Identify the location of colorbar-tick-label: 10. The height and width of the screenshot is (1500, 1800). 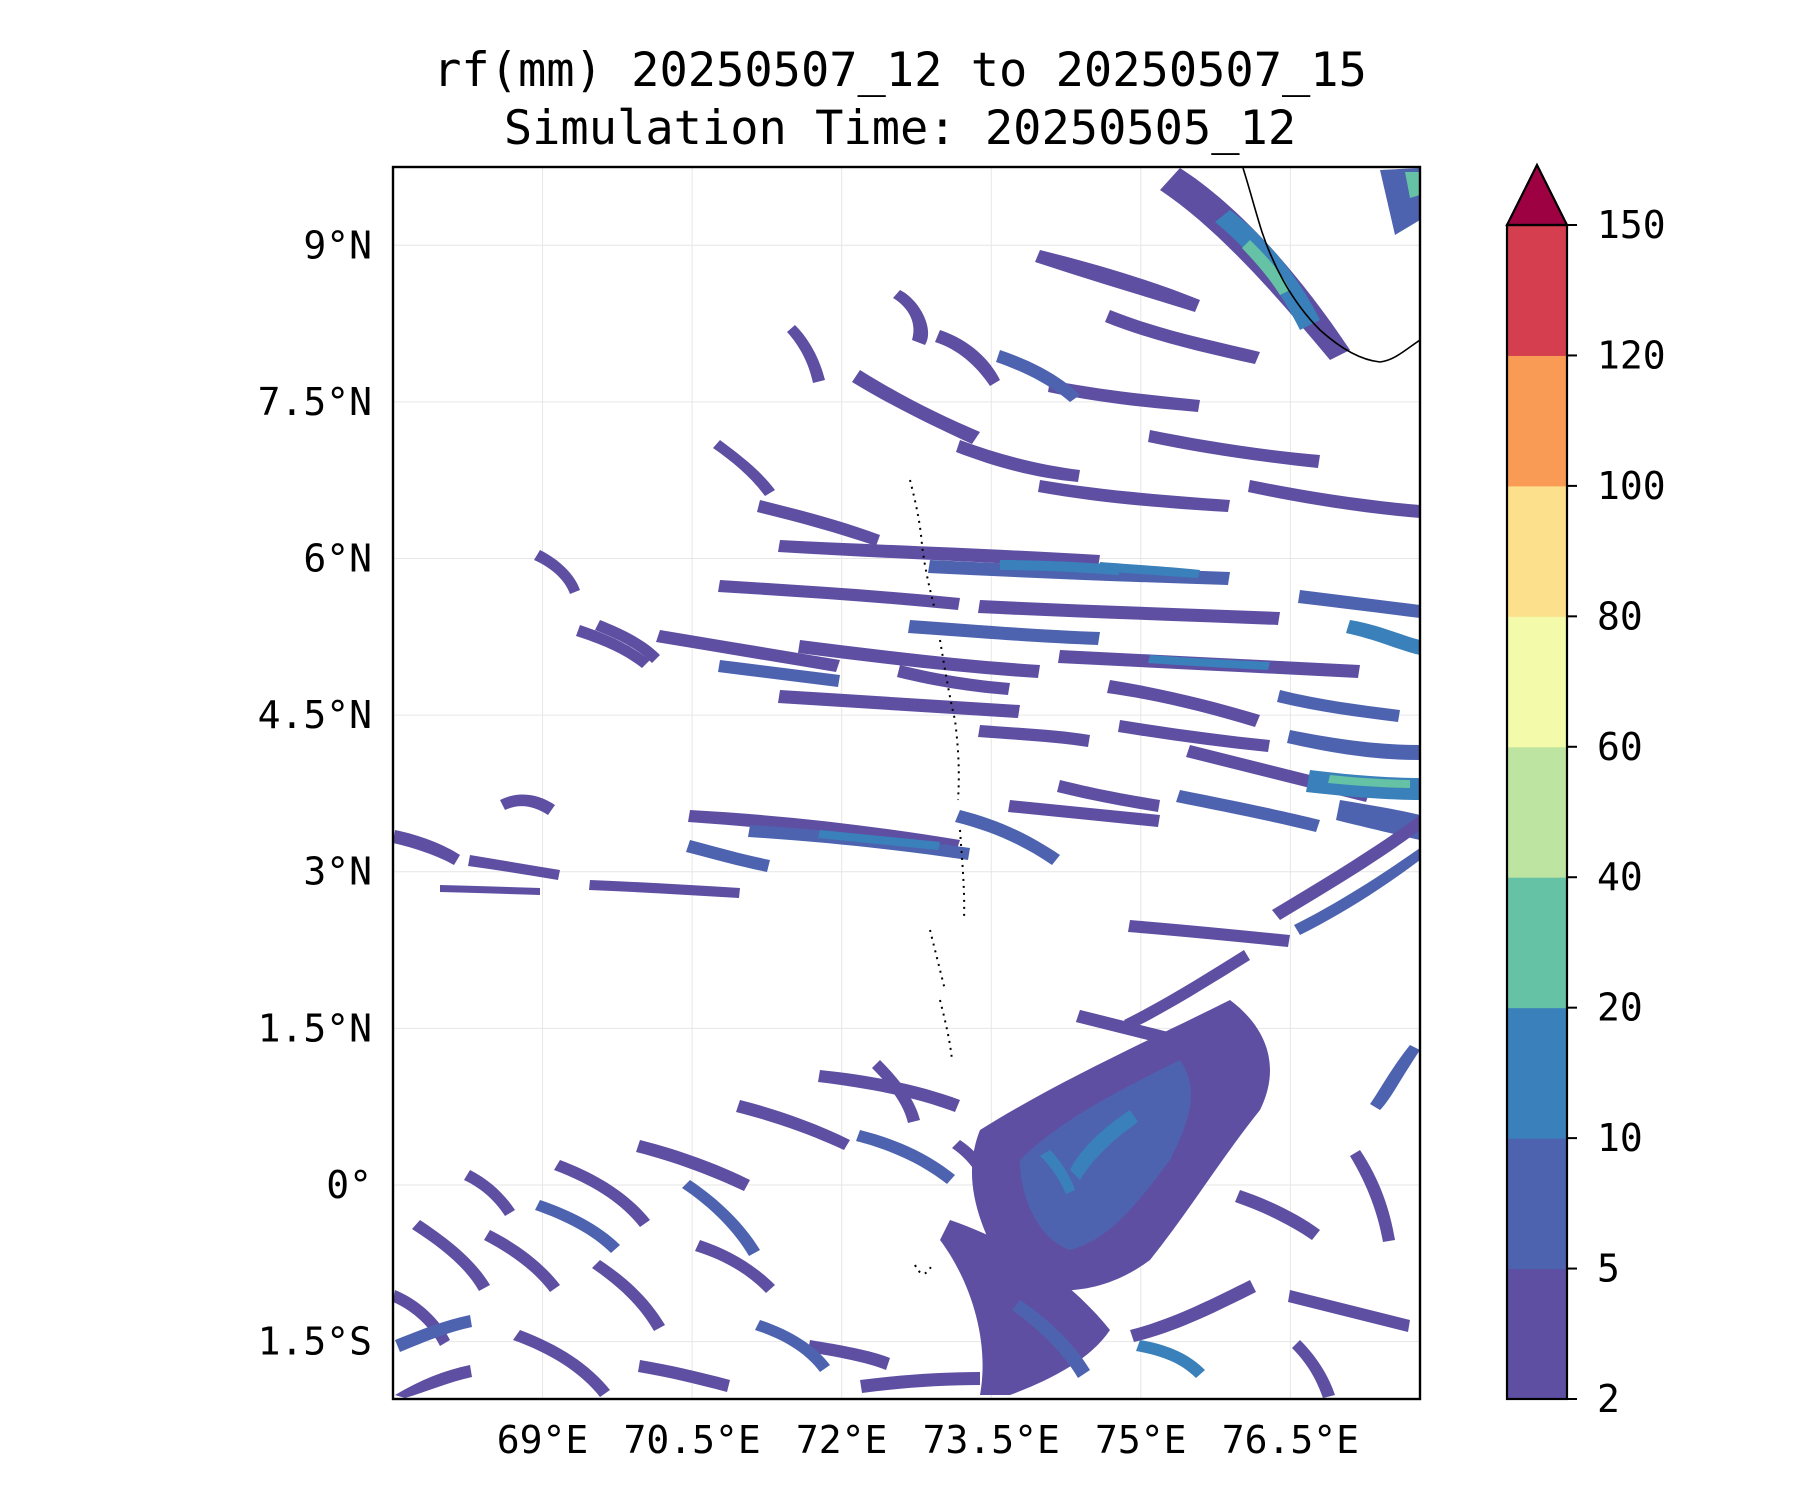
(1620, 1138).